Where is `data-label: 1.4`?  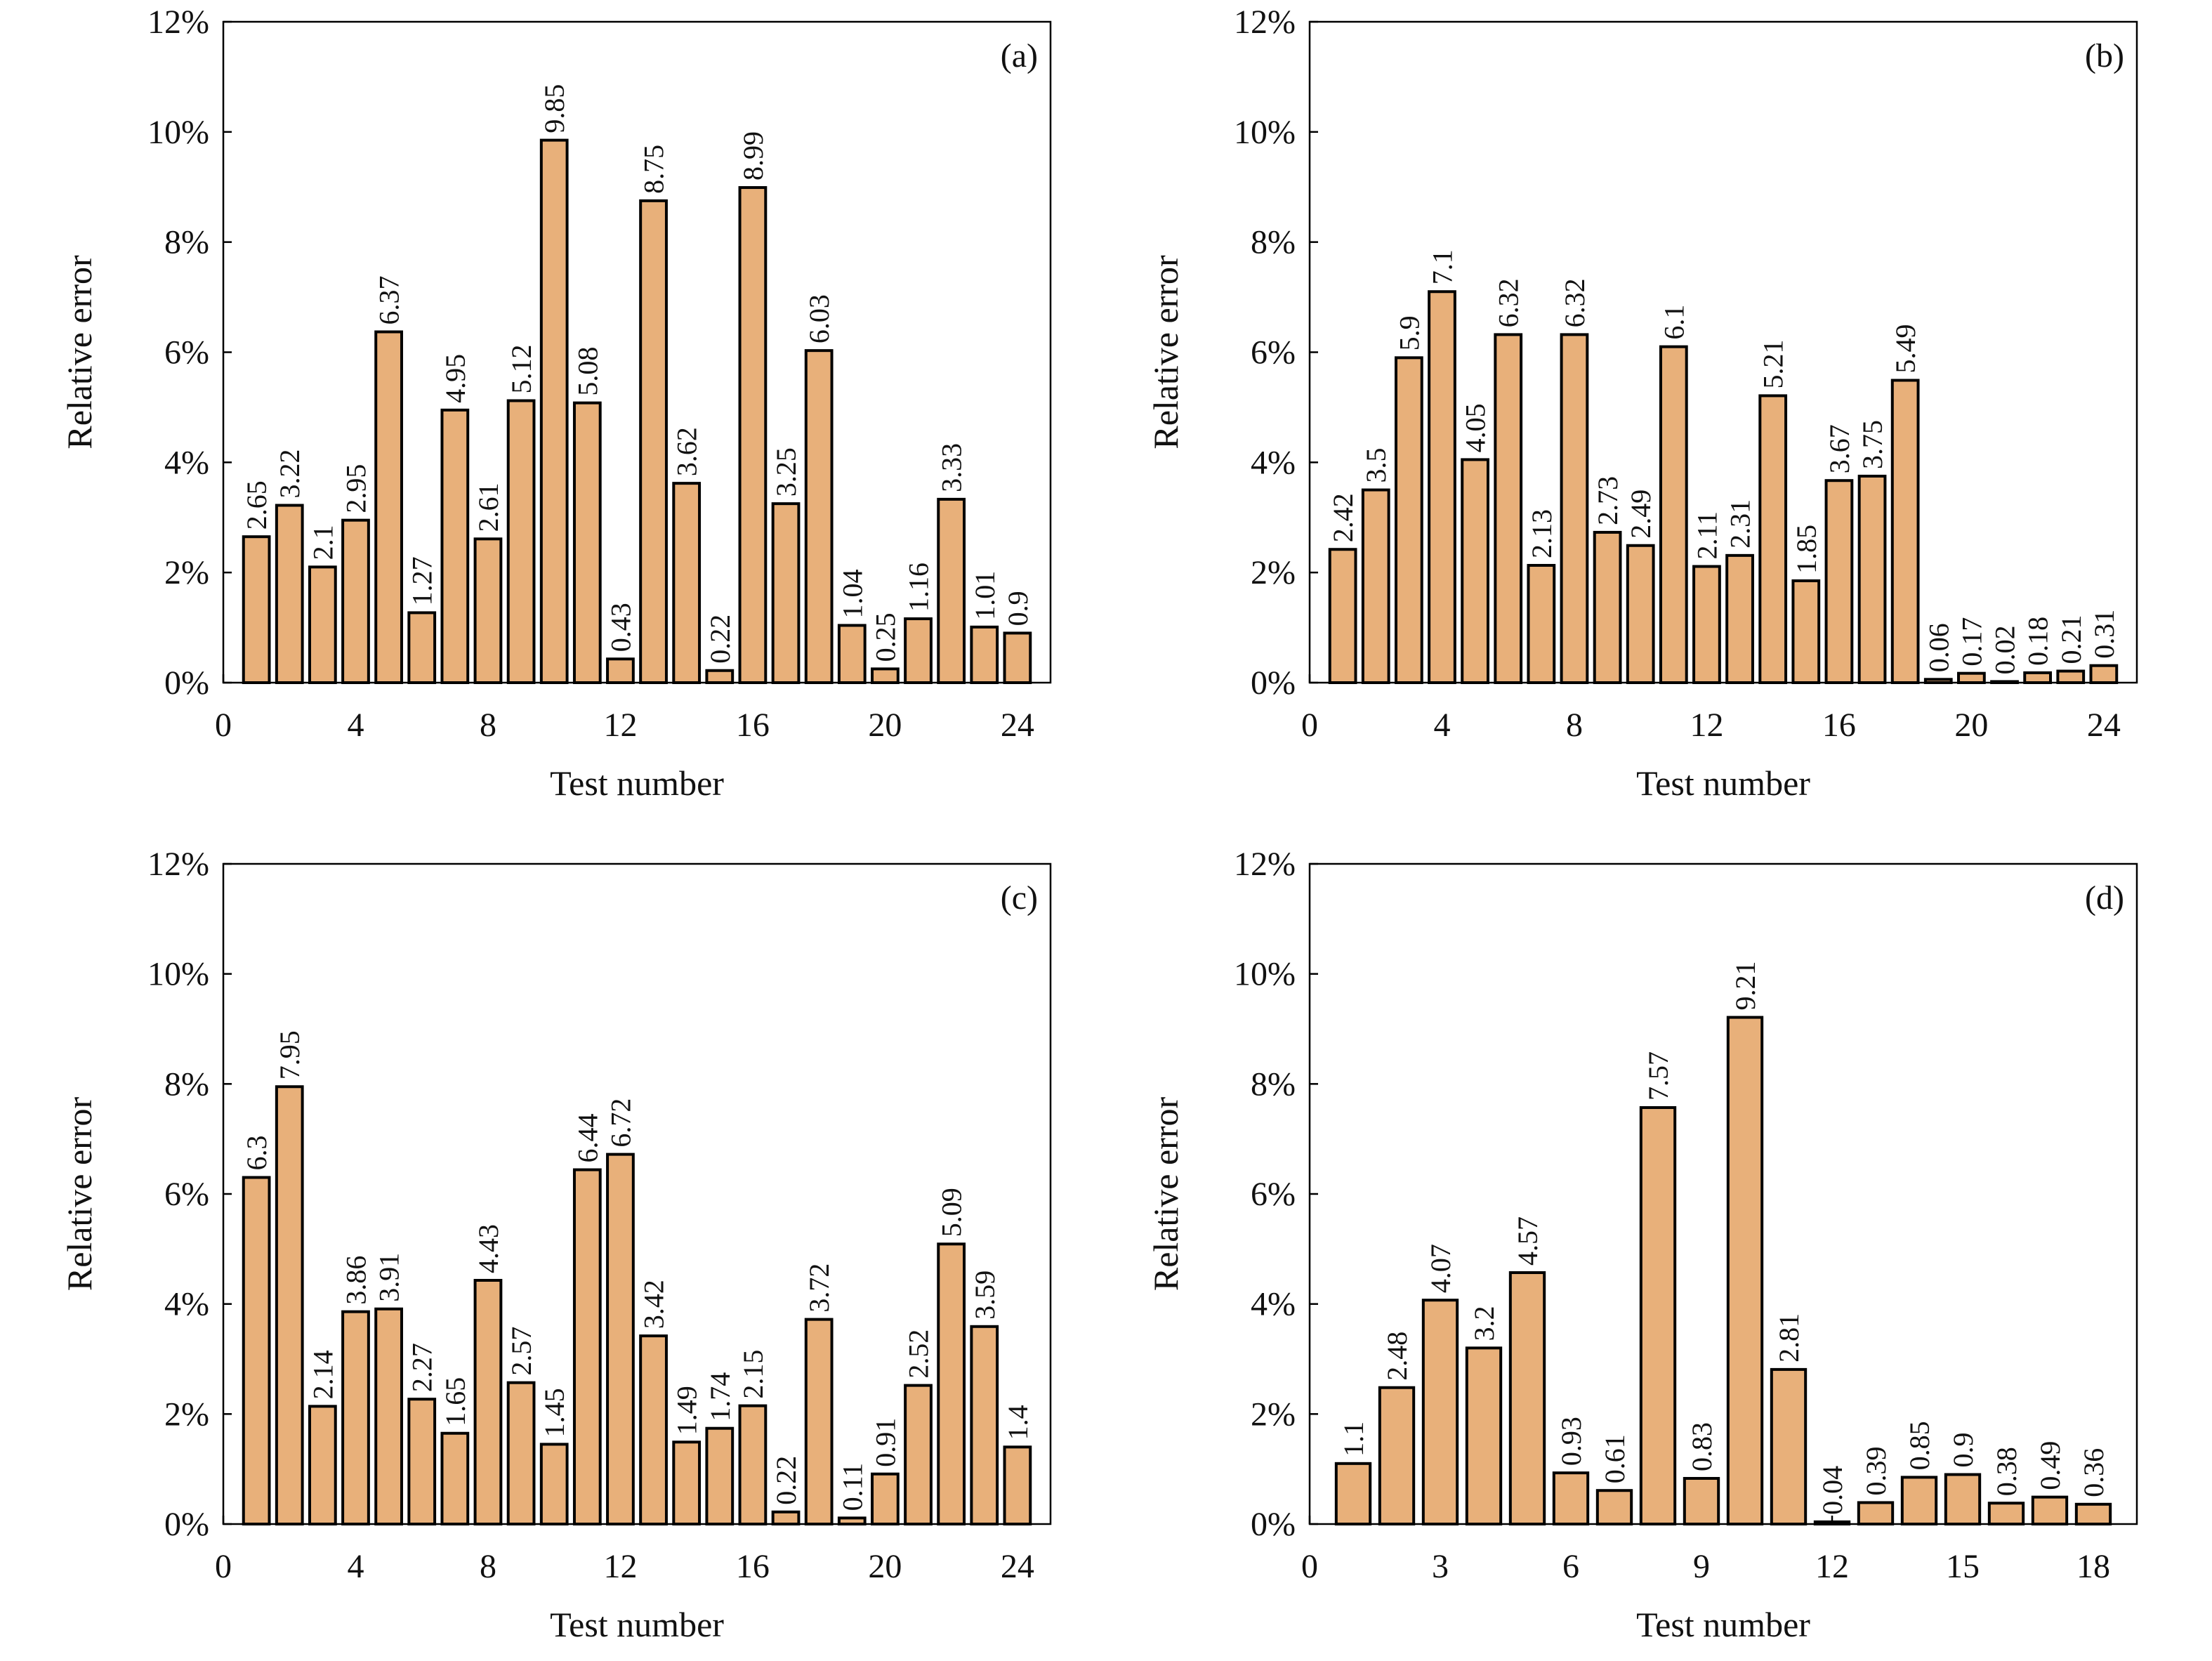
data-label: 1.4 is located at coordinates (1018, 1422).